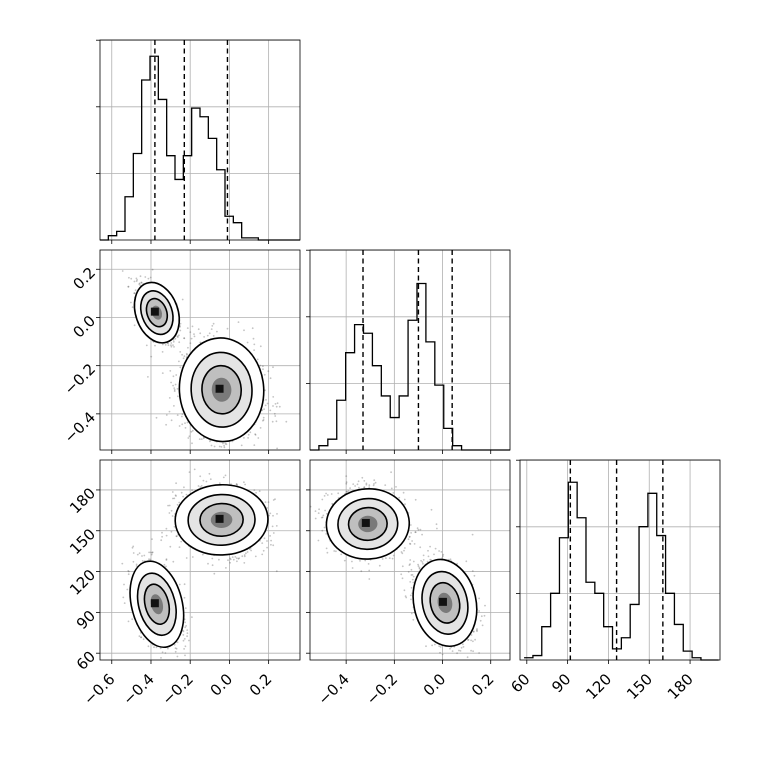 This screenshot has height=760, width=760. What do you see at coordinates (80, 379) in the screenshot?
I see `y-tick-label: −0.2` at bounding box center [80, 379].